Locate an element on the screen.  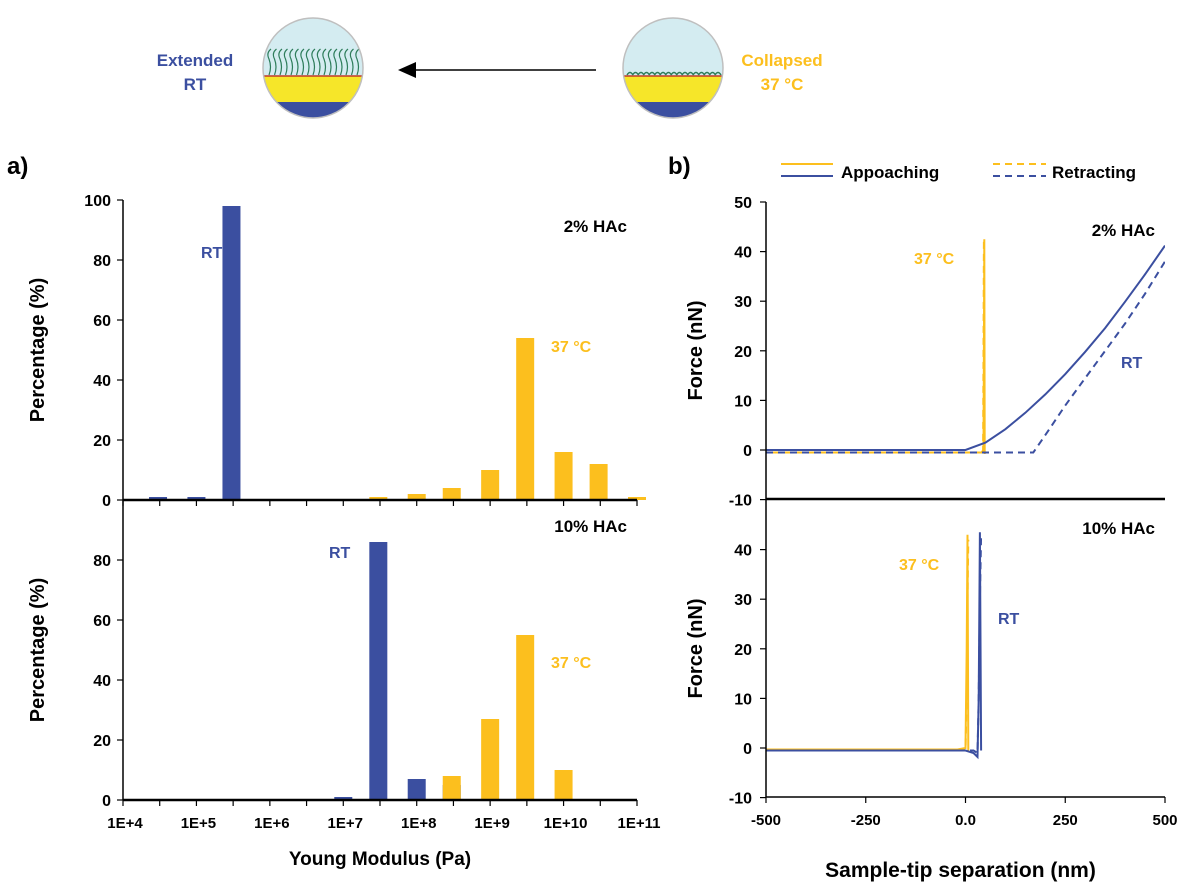
legend-approach-label: Appoaching is located at coordinates (890, 172).